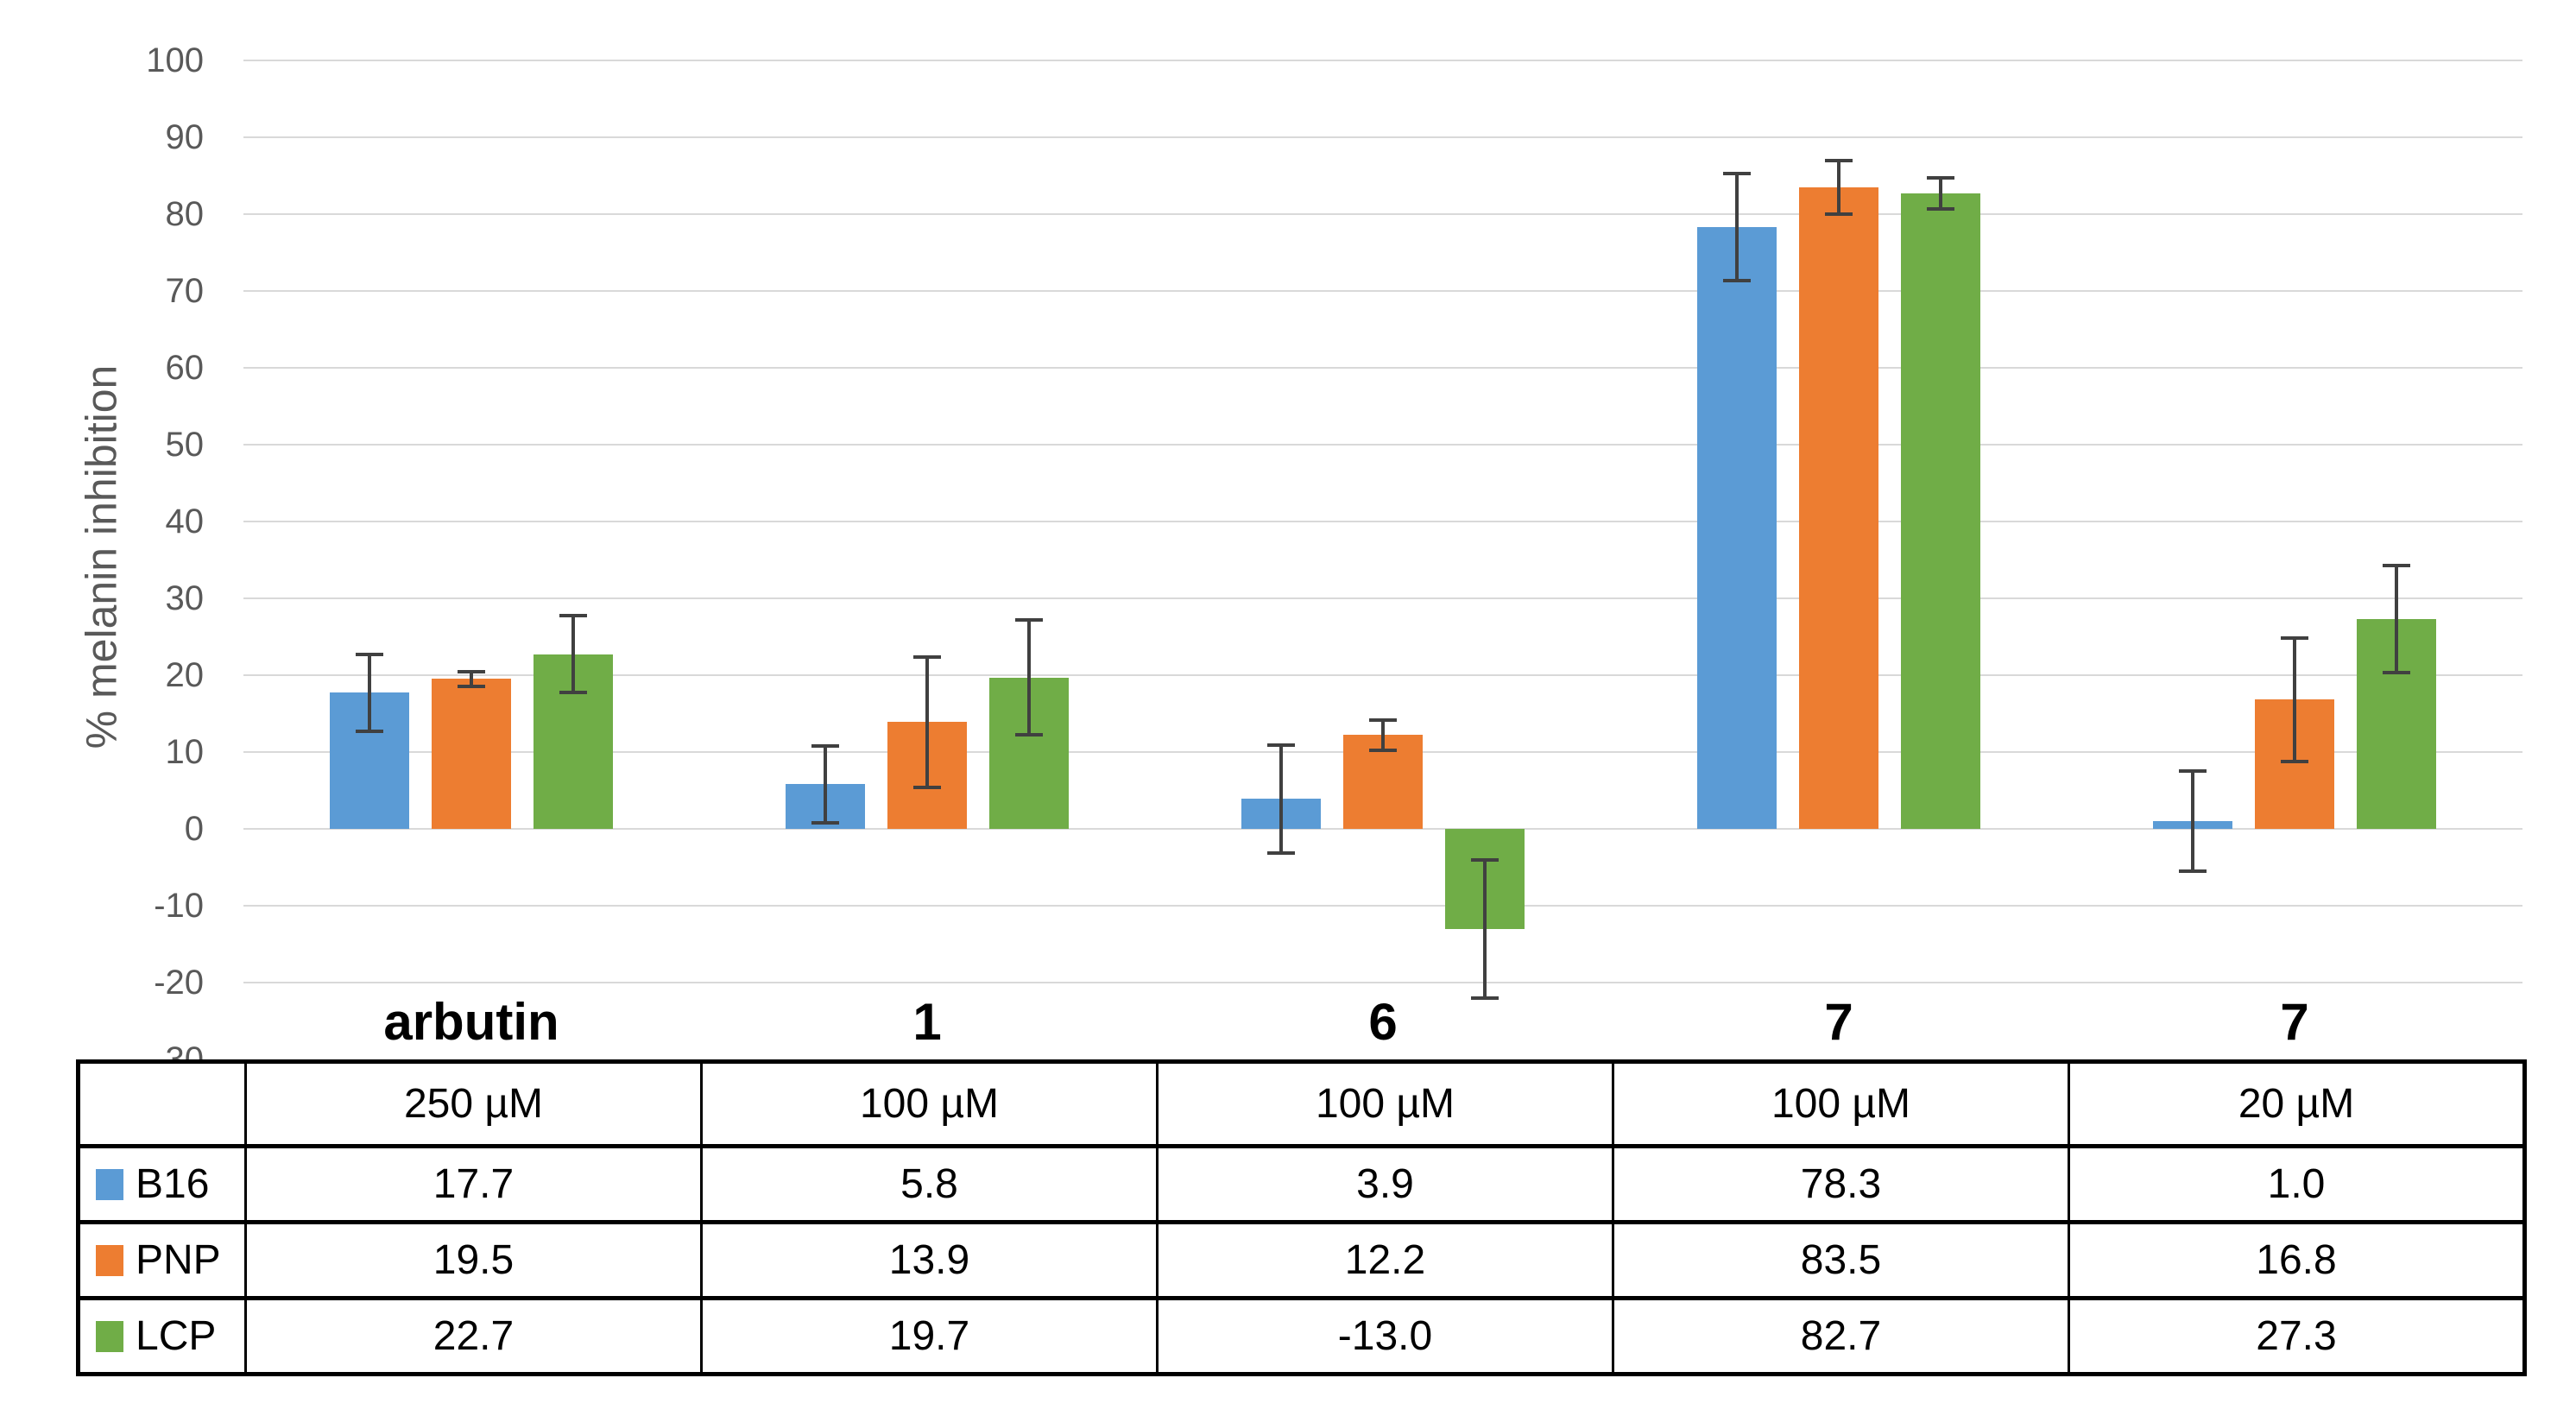 The width and height of the screenshot is (2576, 1416). What do you see at coordinates (929, 1260) in the screenshot?
I see `value-cell-pnp-1: 13.9` at bounding box center [929, 1260].